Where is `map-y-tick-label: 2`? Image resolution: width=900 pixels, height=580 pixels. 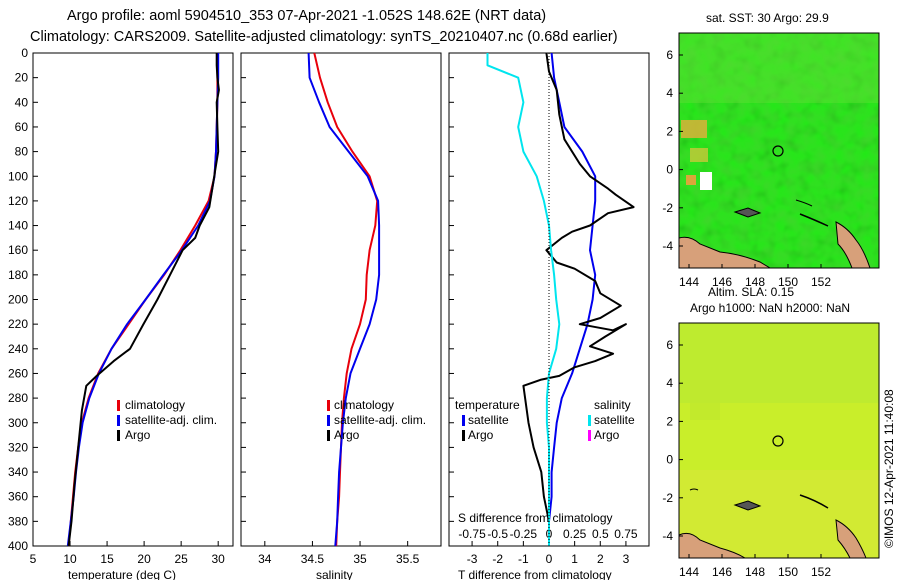 map-y-tick-label: 2 is located at coordinates (669, 421).